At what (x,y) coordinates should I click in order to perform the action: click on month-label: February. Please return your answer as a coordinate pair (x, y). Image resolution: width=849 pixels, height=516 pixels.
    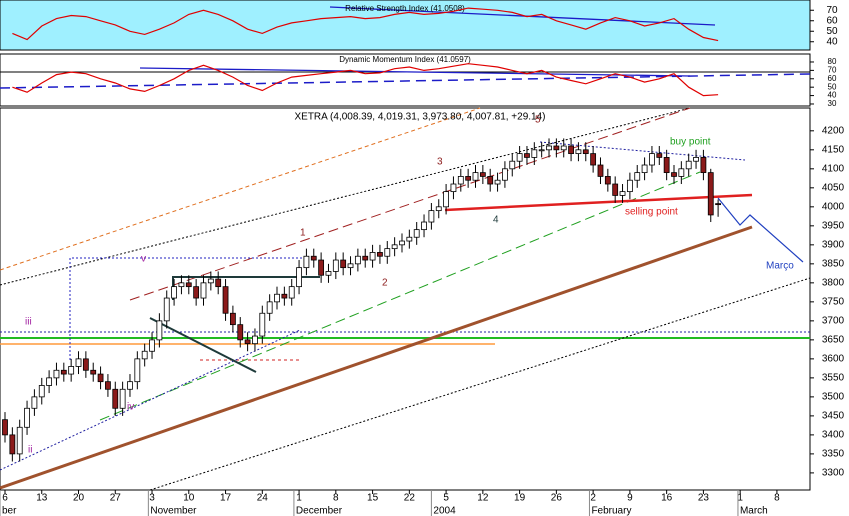
    Looking at the image, I should click on (611, 511).